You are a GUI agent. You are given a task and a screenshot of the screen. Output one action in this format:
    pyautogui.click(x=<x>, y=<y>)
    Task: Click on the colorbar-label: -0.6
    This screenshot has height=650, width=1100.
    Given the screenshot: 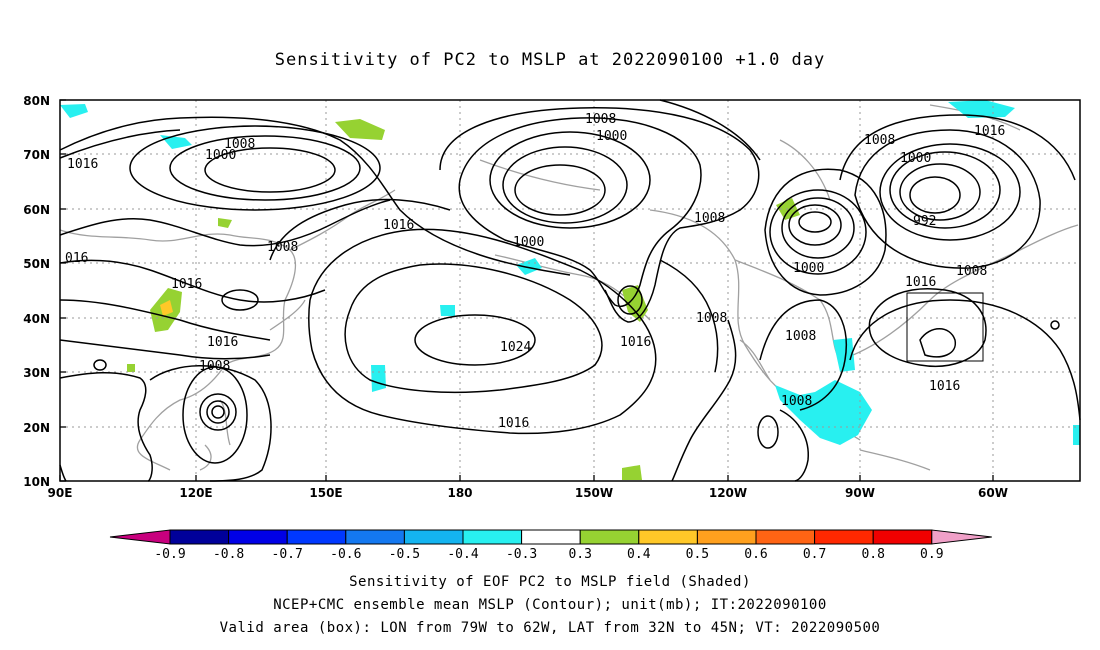 What is the action you would take?
    pyautogui.click(x=345, y=554)
    